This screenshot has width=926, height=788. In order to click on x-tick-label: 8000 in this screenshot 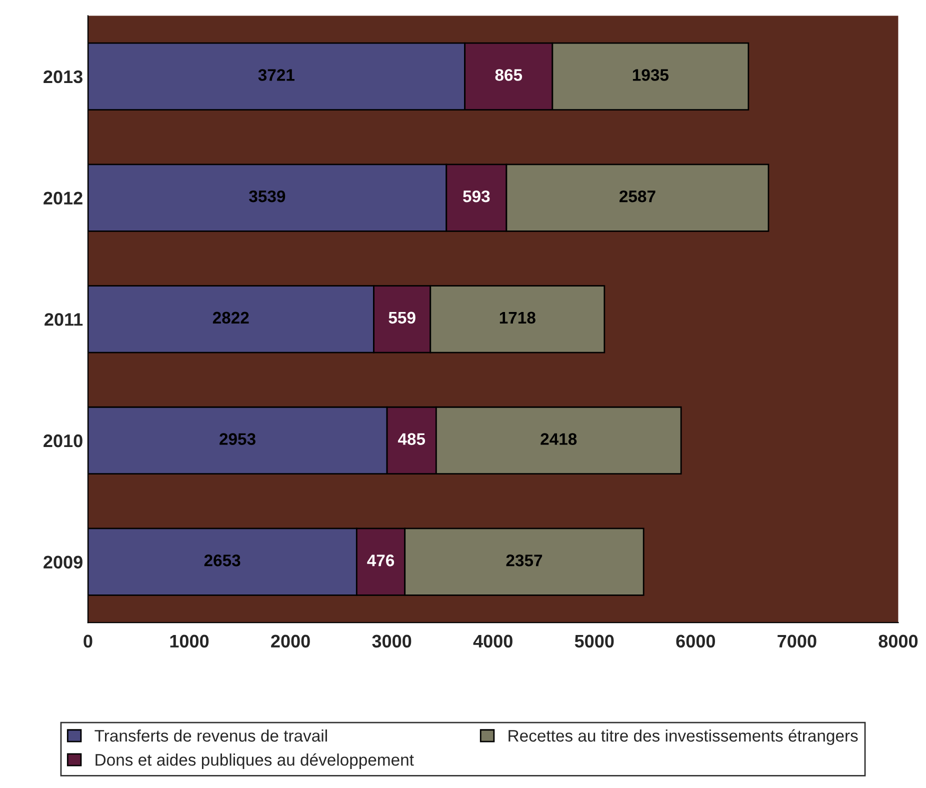, I will do `click(898, 641)`.